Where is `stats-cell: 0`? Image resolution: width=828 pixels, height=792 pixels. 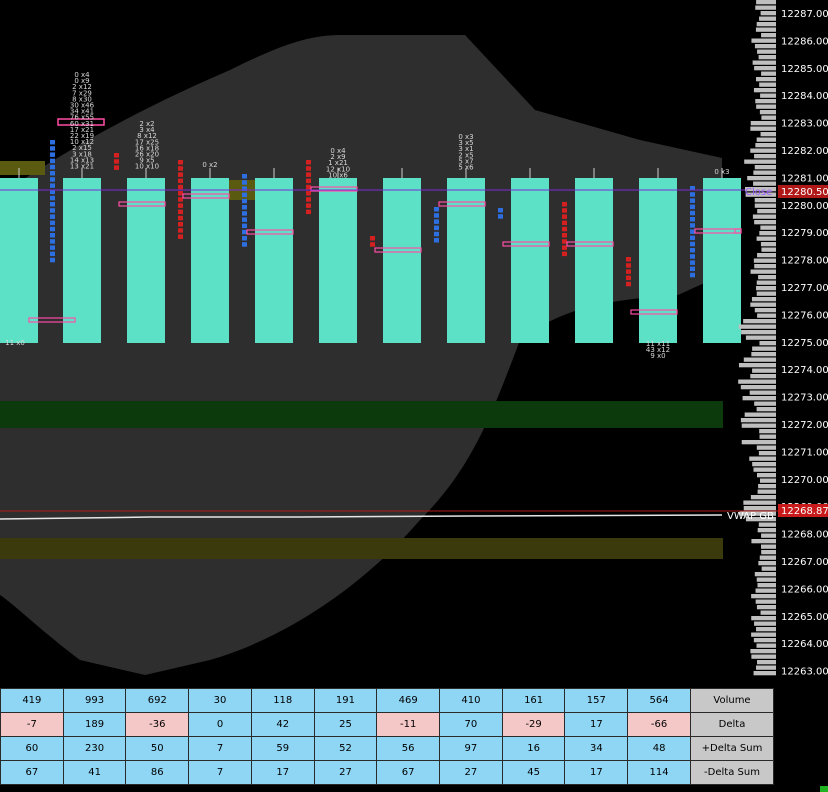
stats-cell: 0 is located at coordinates (220, 724).